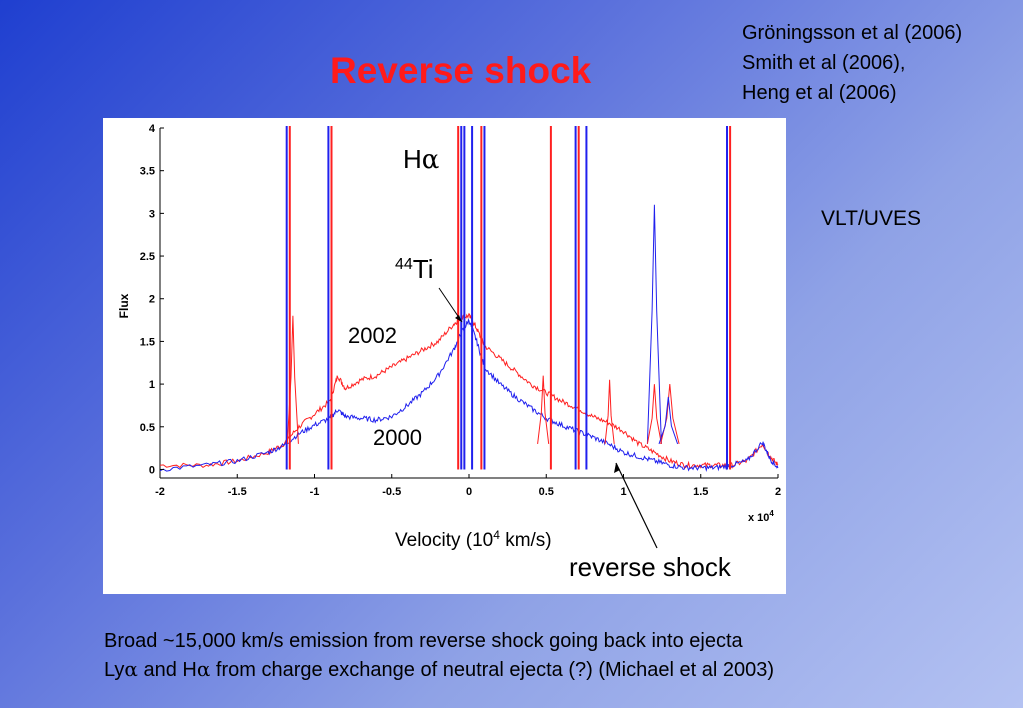 Image resolution: width=1023 pixels, height=708 pixels. I want to click on ti44-main: Ti, so click(423, 269).